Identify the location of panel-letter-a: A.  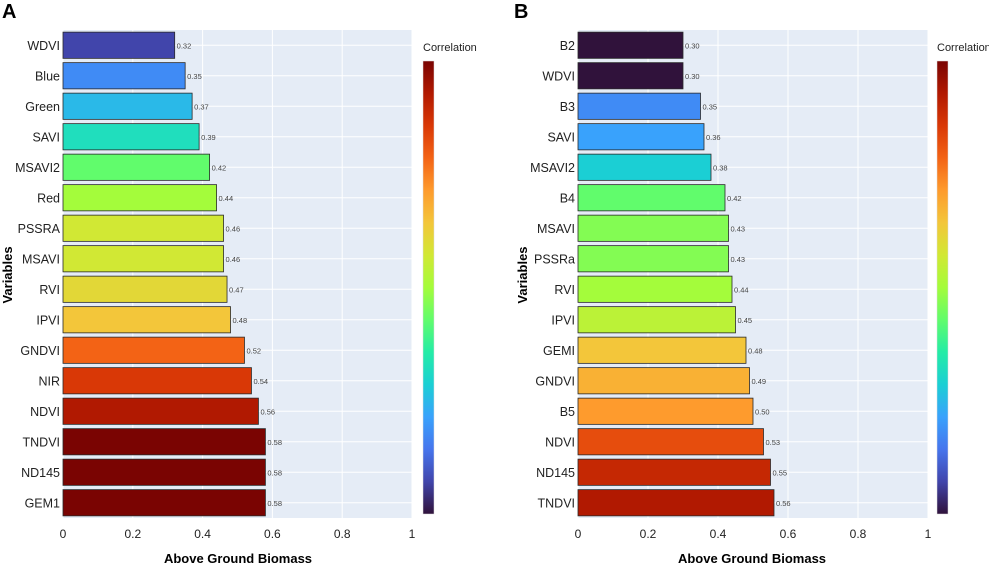
(9, 12).